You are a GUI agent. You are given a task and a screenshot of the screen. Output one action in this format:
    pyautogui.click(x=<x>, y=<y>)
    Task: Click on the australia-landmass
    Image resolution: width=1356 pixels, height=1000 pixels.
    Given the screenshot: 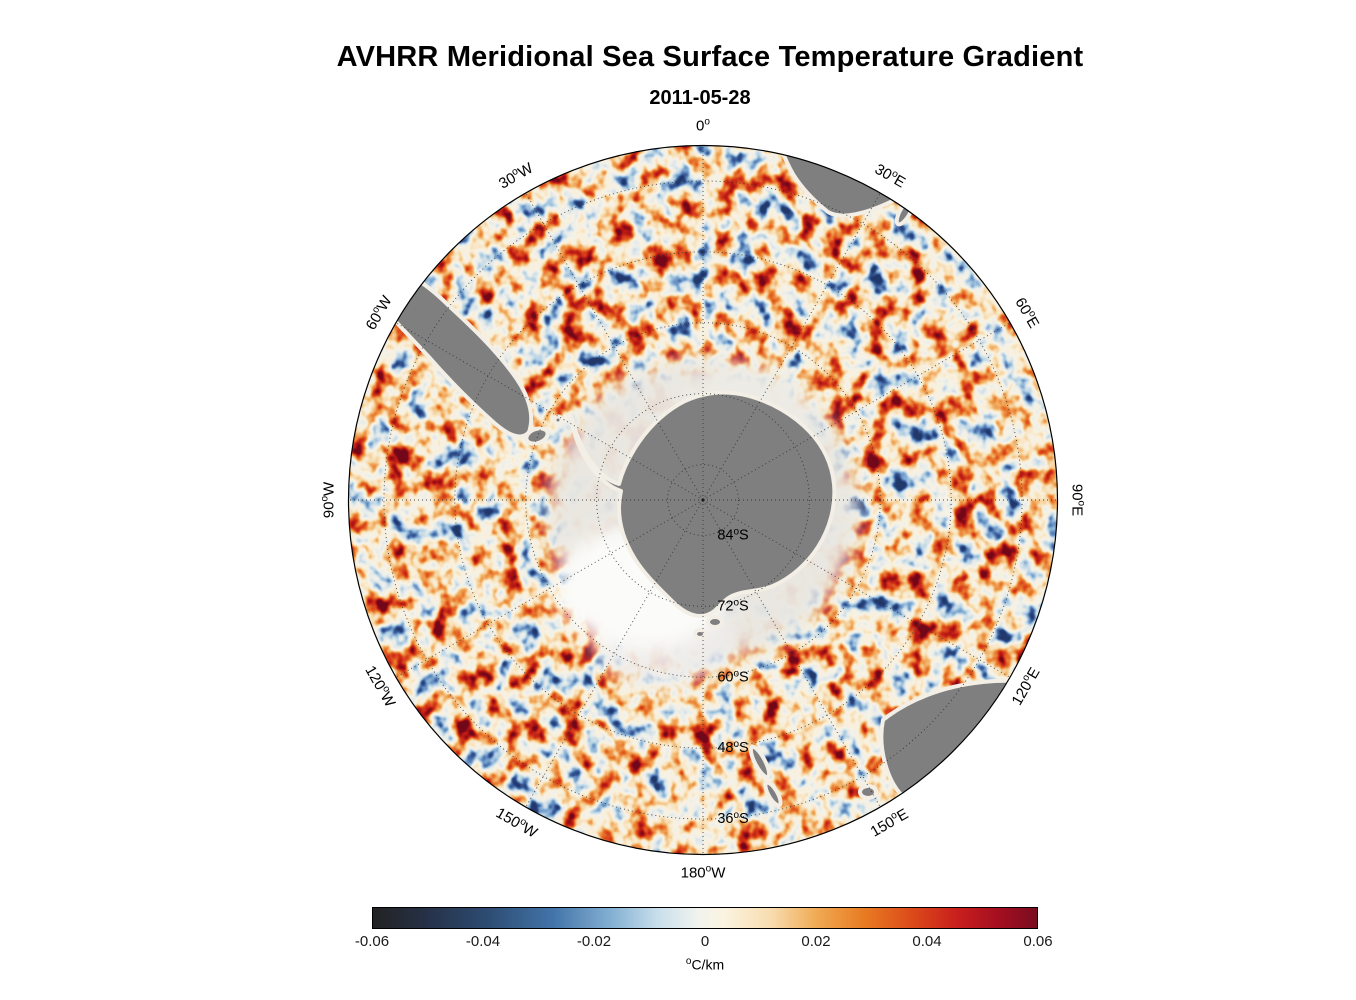 What is the action you would take?
    pyautogui.click(x=968, y=750)
    